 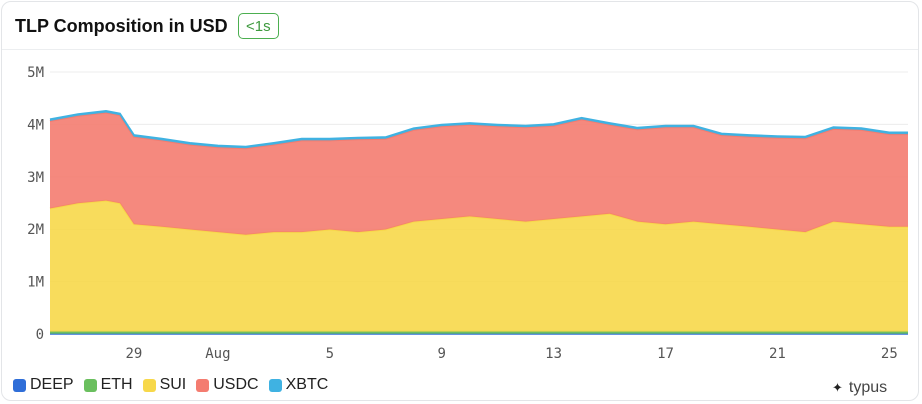 What do you see at coordinates (889, 354) in the screenshot?
I see `x-tick-label: 25` at bounding box center [889, 354].